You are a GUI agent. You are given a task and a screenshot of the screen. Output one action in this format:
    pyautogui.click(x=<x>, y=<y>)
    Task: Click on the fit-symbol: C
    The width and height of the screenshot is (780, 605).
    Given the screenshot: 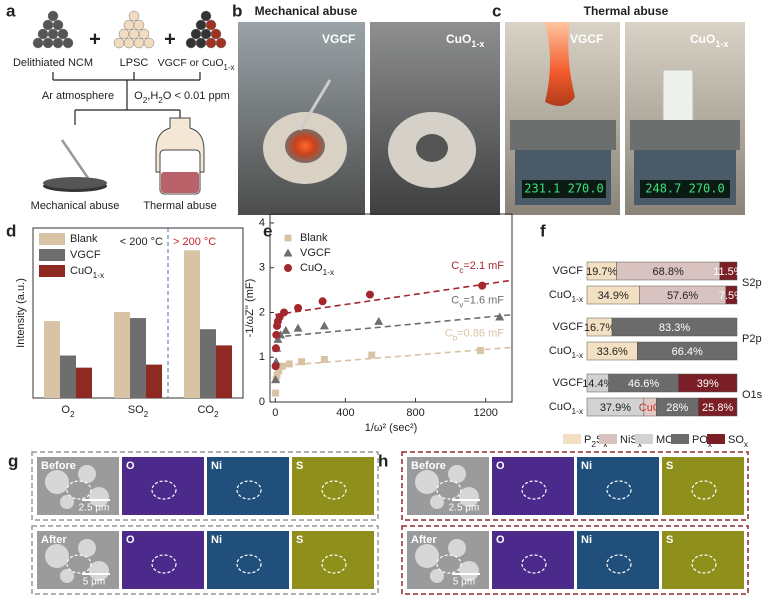 What is the action you would take?
    pyautogui.click(x=449, y=333)
    